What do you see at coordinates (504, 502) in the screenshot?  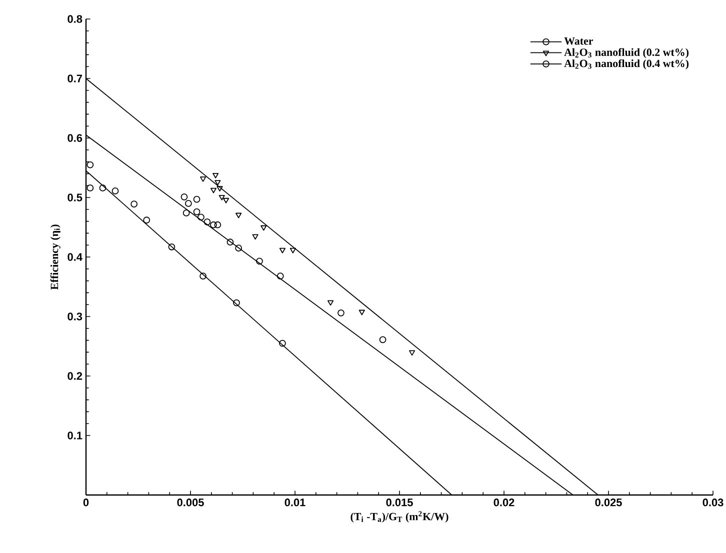 I see `x-tick-label: 0.02` at bounding box center [504, 502].